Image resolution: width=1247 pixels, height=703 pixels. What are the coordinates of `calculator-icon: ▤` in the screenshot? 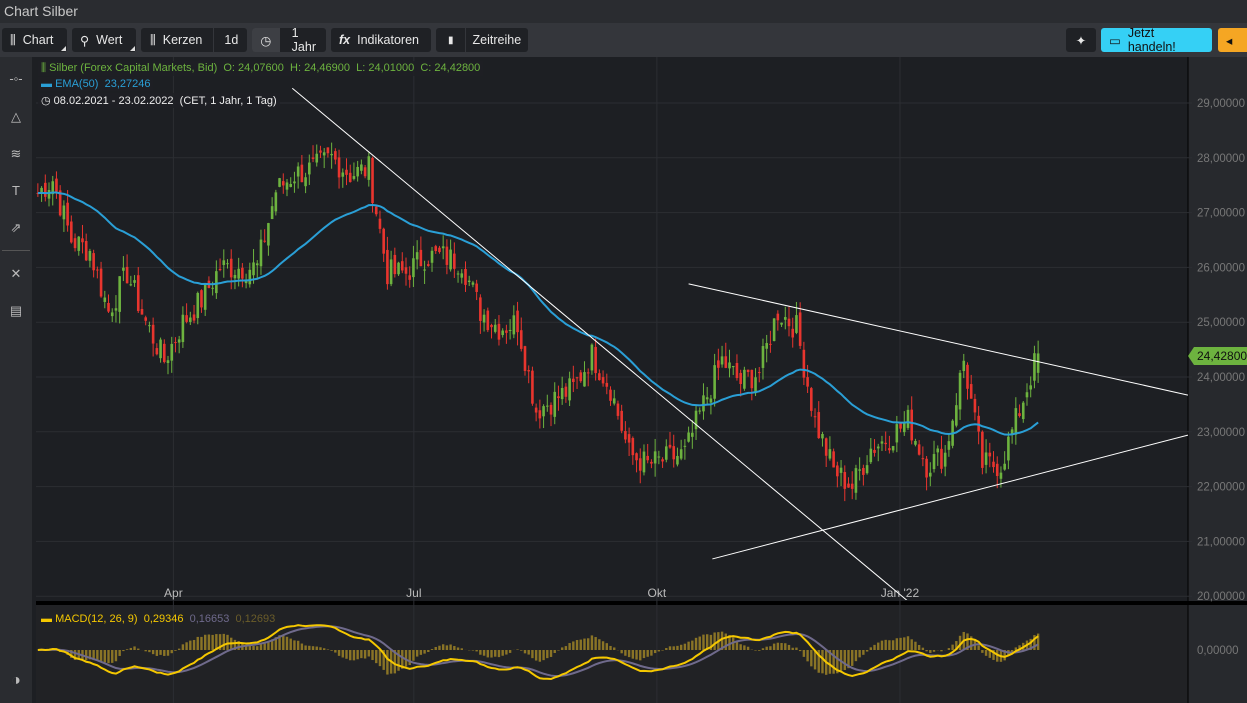 It's located at (16, 310).